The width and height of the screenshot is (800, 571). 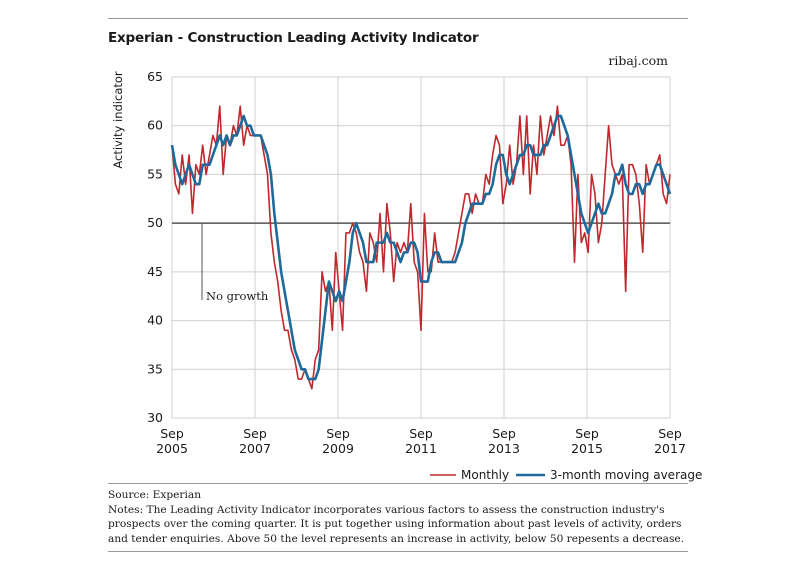 What do you see at coordinates (237, 296) in the screenshot?
I see `no-growth-label: No growth` at bounding box center [237, 296].